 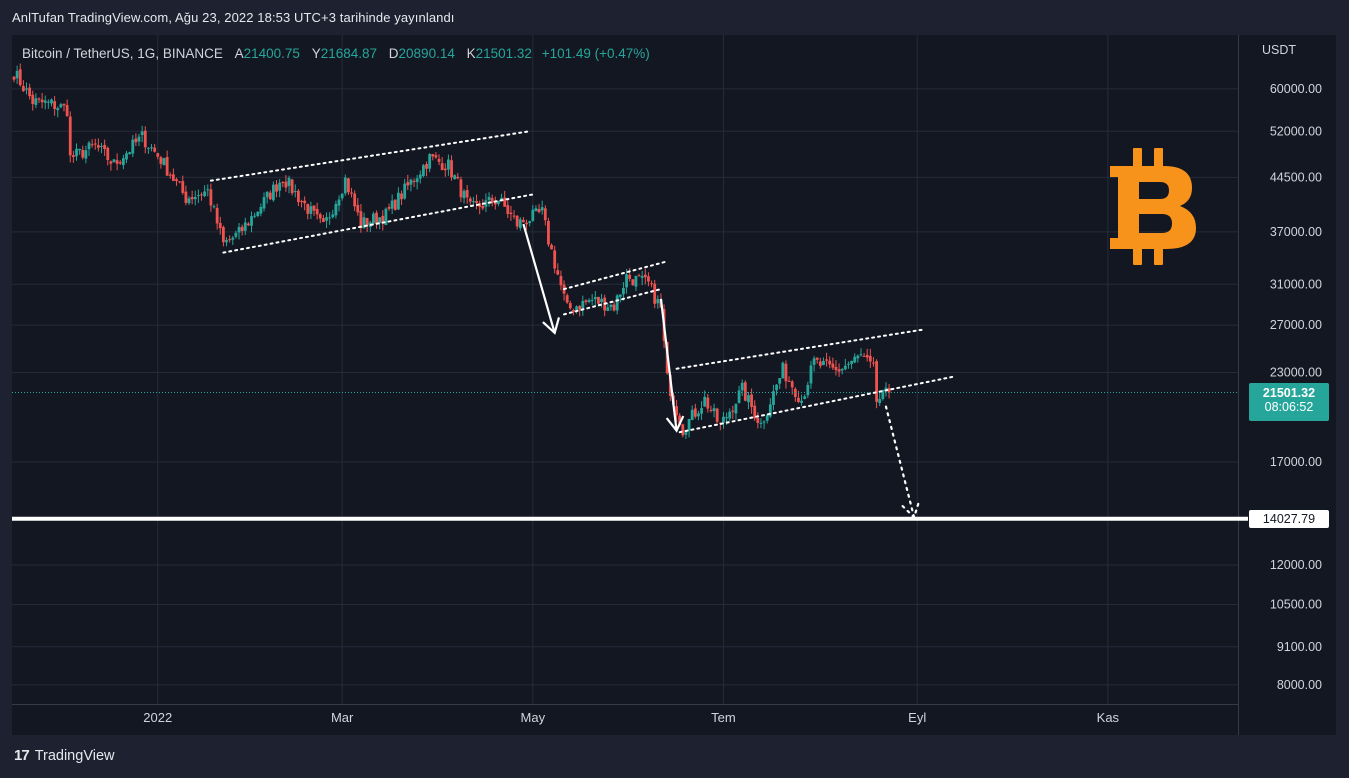 What do you see at coordinates (1296, 325) in the screenshot?
I see `y-tick-label: 27000.00` at bounding box center [1296, 325].